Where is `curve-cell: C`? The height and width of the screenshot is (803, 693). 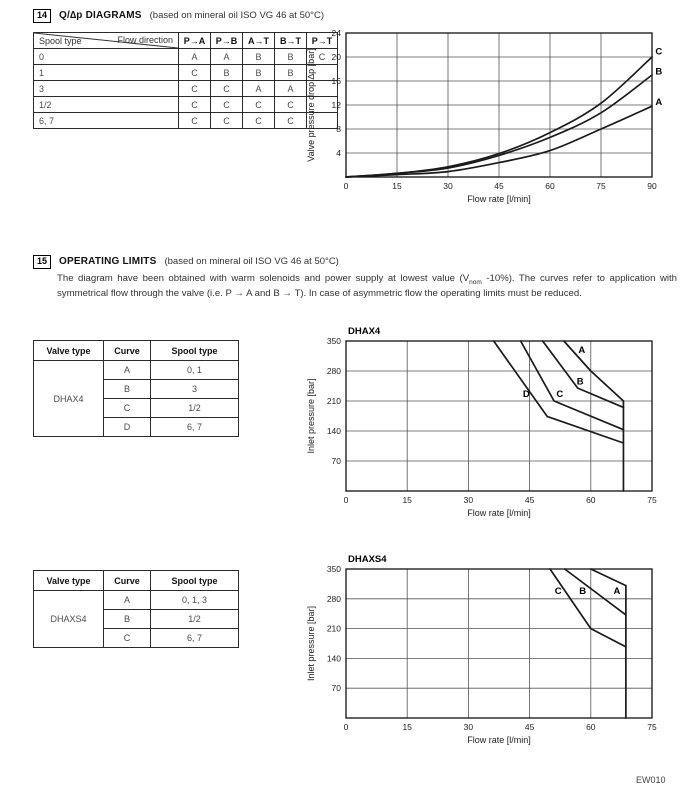 curve-cell: C is located at coordinates (127, 638).